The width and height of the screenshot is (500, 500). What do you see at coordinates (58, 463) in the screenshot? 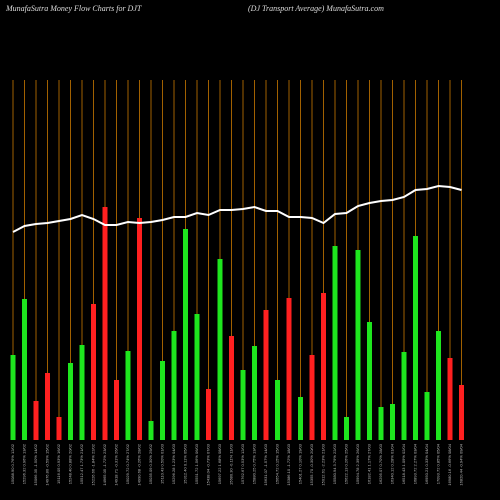
I see `x-tick-label: 15116.05 0.93% 16/02` at bounding box center [58, 463].